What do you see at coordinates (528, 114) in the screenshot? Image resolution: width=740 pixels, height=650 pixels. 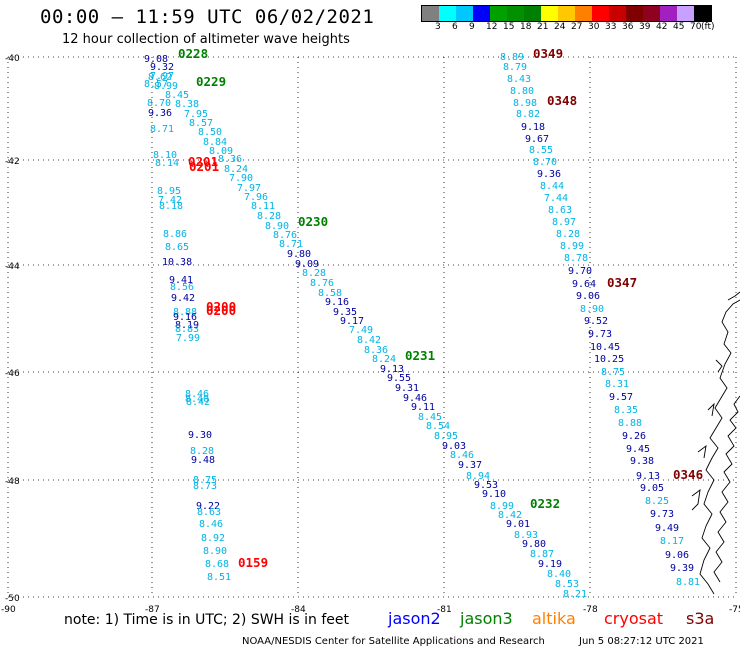 I see `wave-height-value: 8.82` at bounding box center [528, 114].